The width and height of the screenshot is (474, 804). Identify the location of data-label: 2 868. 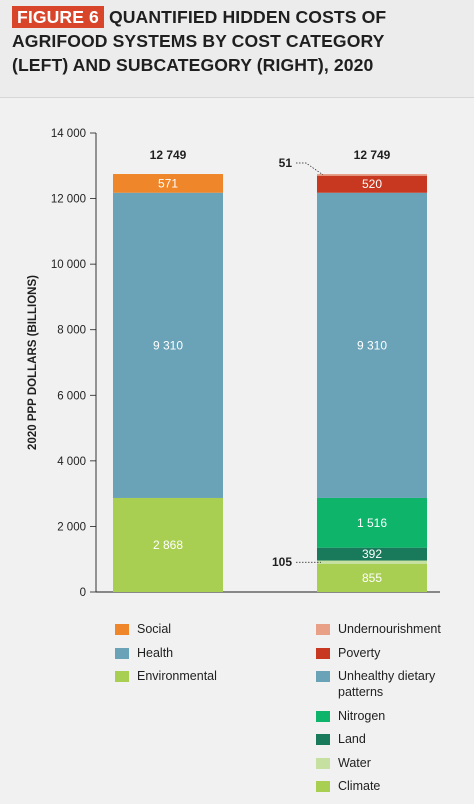
(168, 545).